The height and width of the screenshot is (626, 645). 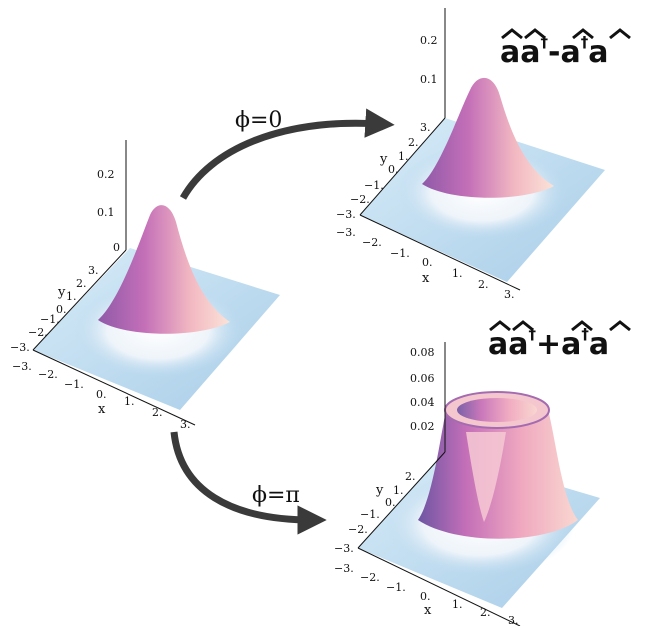 What do you see at coordinates (360, 199) in the screenshot?
I see `top-y-tick: −2.` at bounding box center [360, 199].